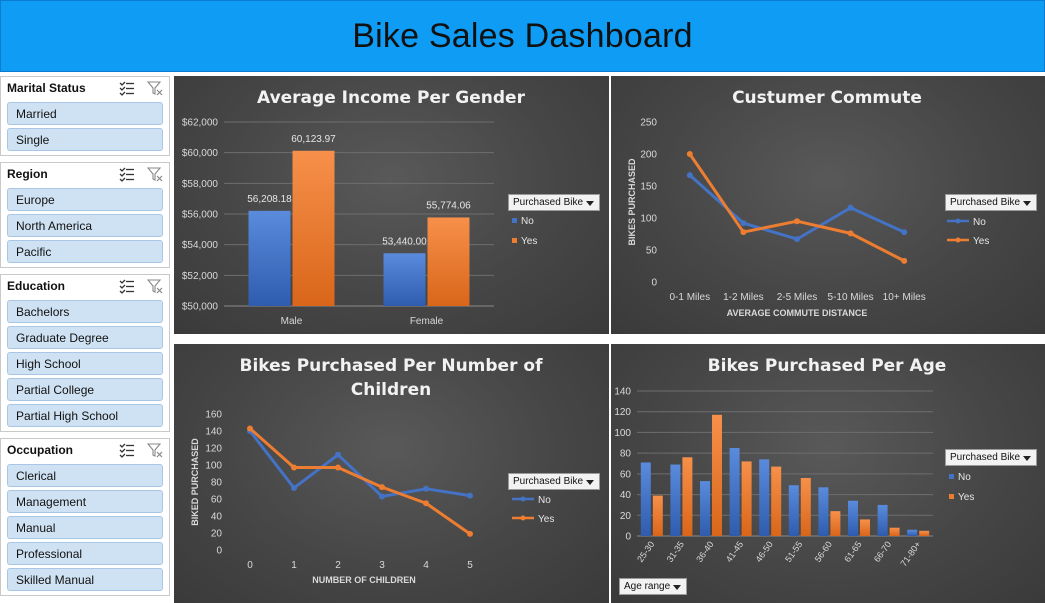 This screenshot has width=1045, height=603. I want to click on slicer-item-partial-college: Partial College, so click(85, 389).